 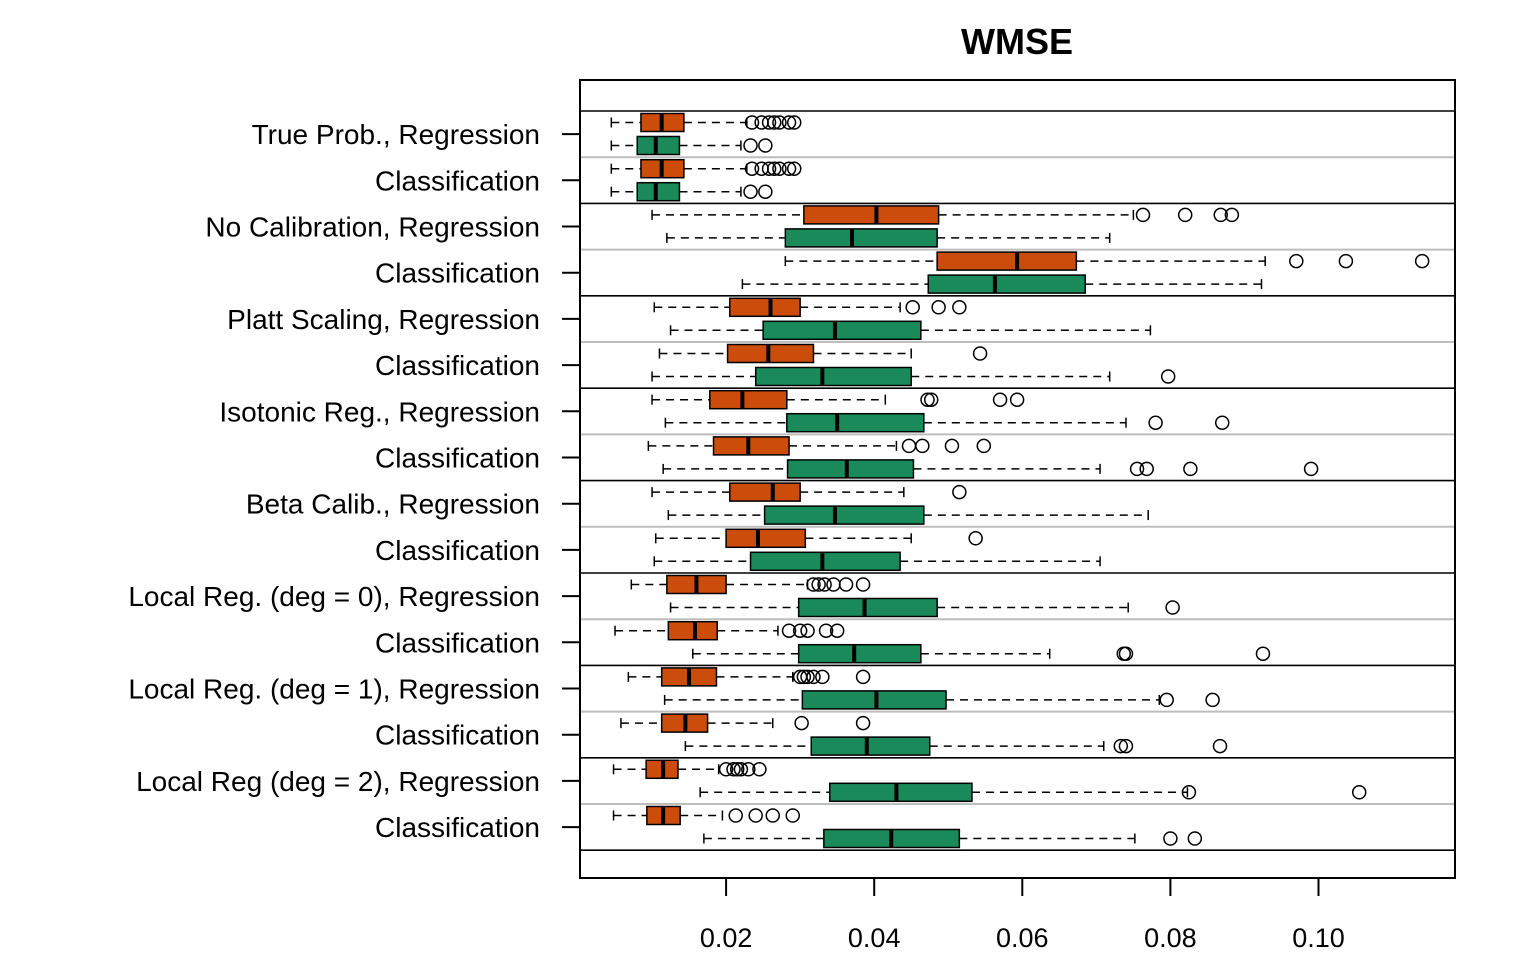 What do you see at coordinates (379, 411) in the screenshot?
I see `y-tick-label: Isotonic Reg., Regression` at bounding box center [379, 411].